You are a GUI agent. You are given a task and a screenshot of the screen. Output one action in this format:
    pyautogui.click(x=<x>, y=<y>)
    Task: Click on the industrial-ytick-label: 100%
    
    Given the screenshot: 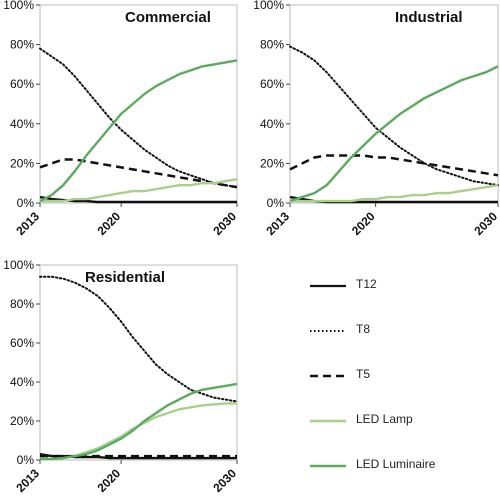 What is the action you would take?
    pyautogui.click(x=268, y=6)
    